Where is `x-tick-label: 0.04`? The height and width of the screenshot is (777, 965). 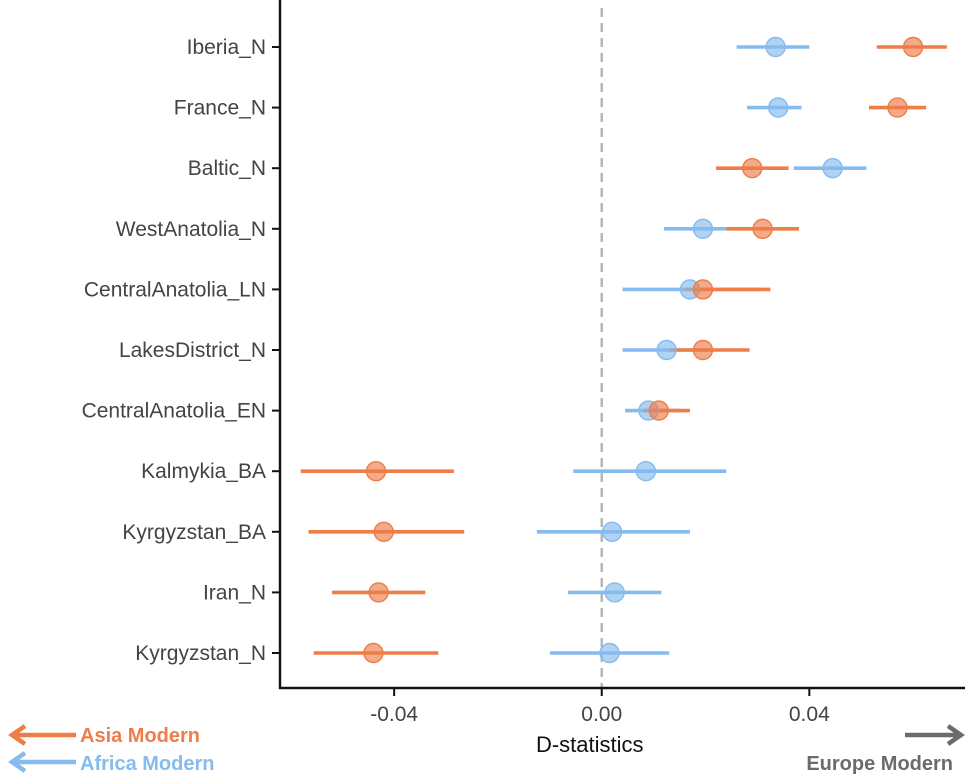
x-tick-label: 0.04 is located at coordinates (809, 714).